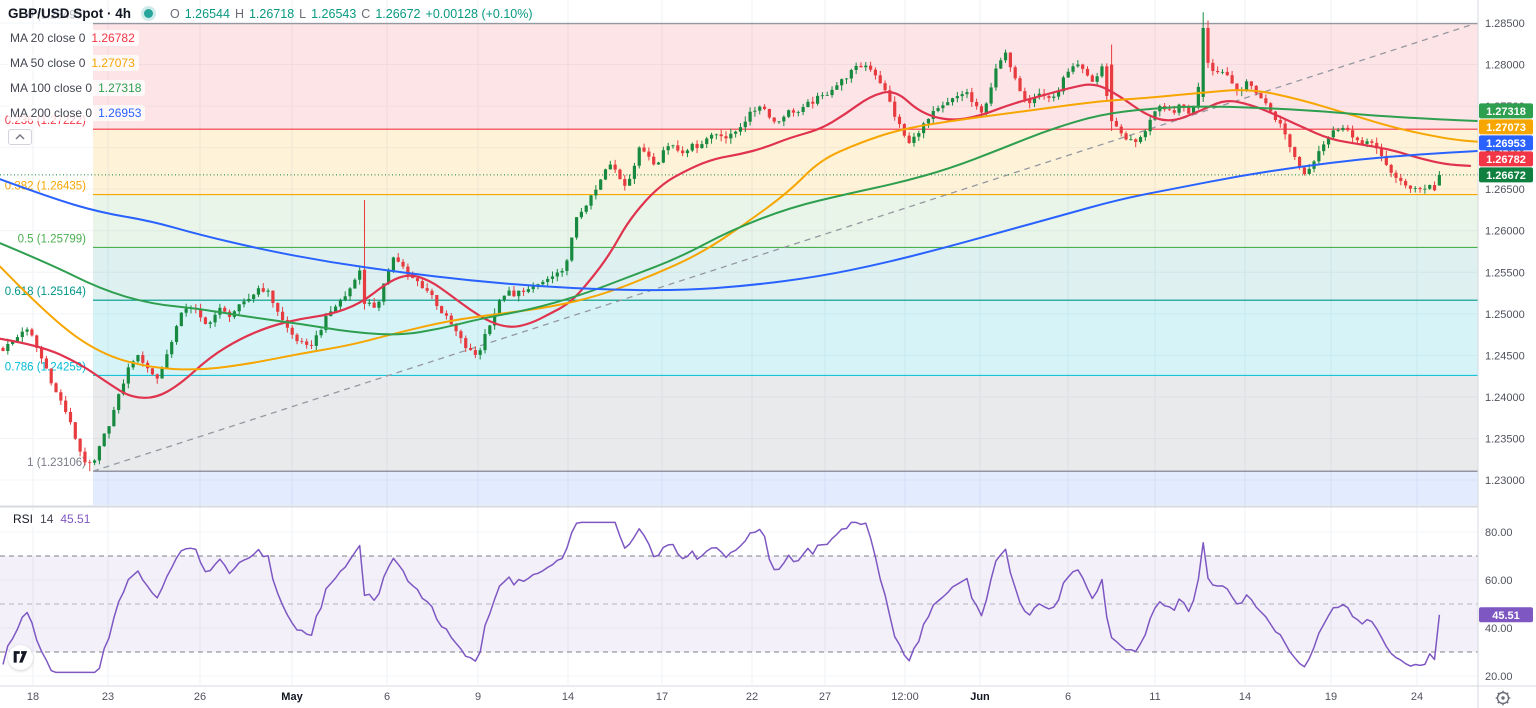  I want to click on chevron-up-icon, so click(20, 137).